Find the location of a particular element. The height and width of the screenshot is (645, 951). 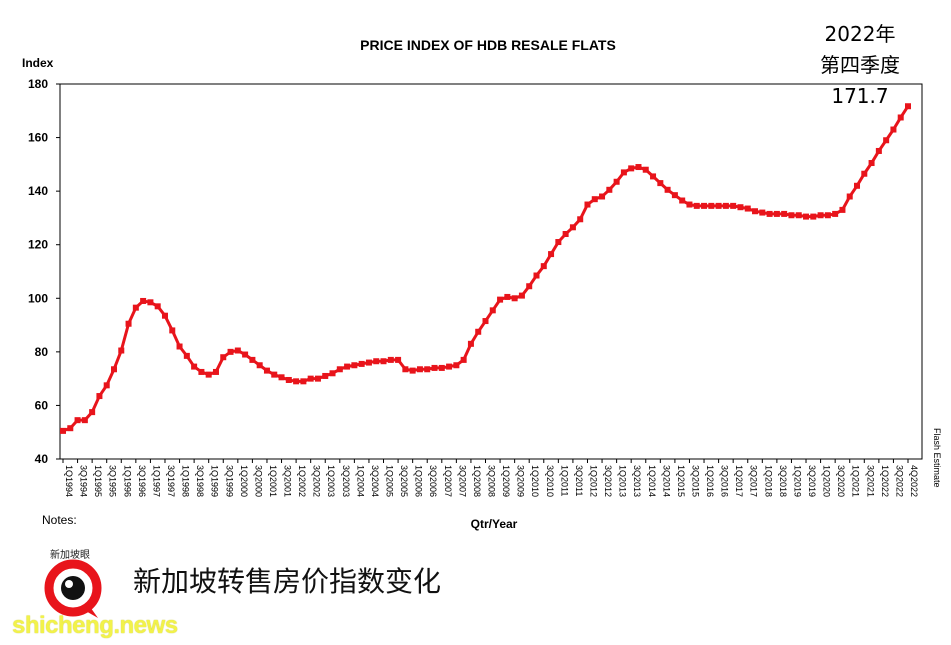

x-tick-label: 1Q1999 is located at coordinates (215, 481).